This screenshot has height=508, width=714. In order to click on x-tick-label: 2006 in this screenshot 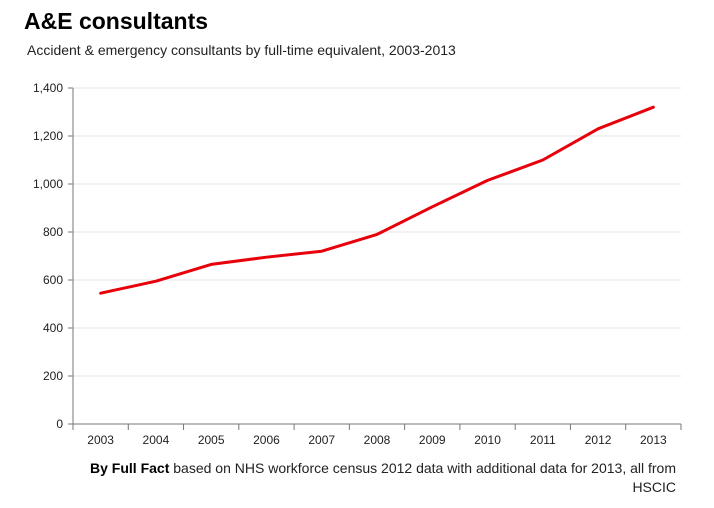, I will do `click(266, 440)`.